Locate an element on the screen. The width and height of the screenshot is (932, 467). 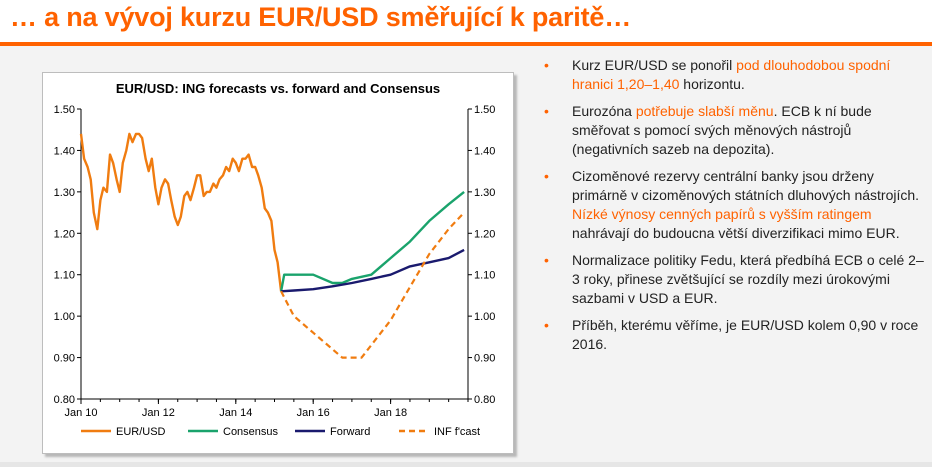
legend-label-3: INF f'cast is located at coordinates (457, 432).